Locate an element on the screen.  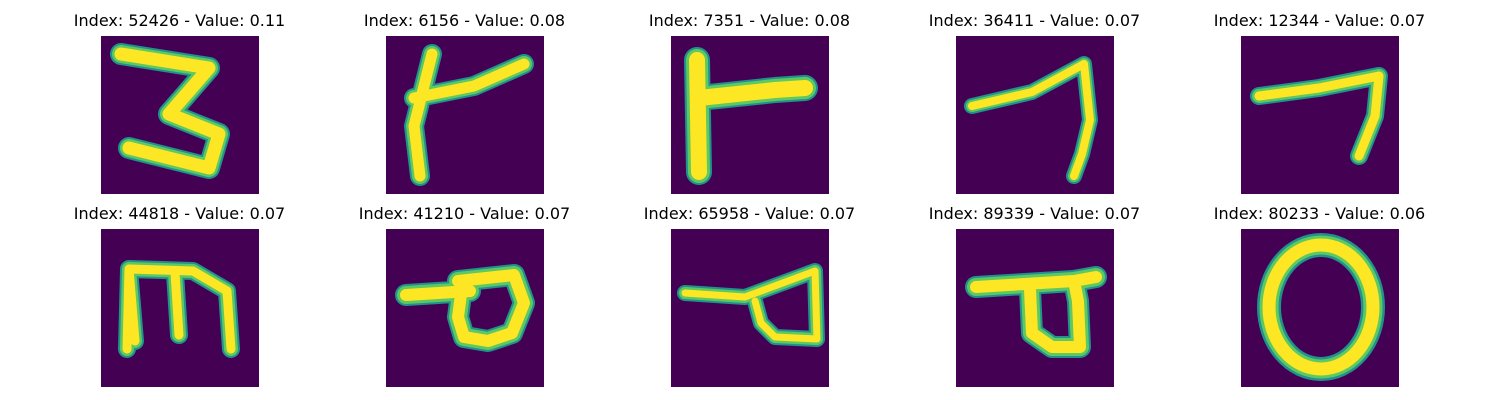
panel-title: Index: 44818 - Value: 0.07 is located at coordinates (179, 213).